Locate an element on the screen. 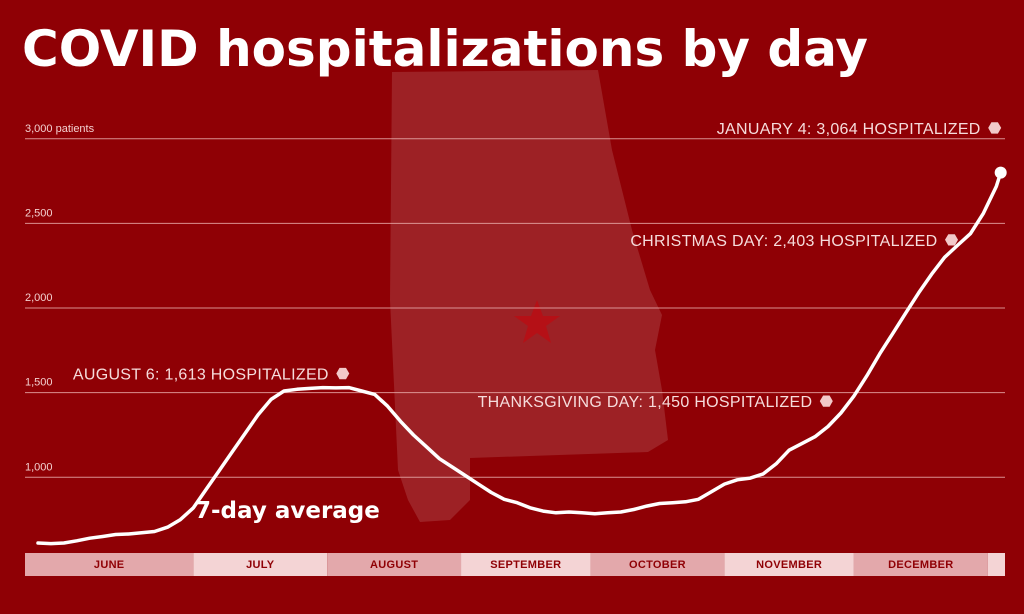 This screenshot has width=1024, height=614. y-tick-label: 2,500 is located at coordinates (39, 213).